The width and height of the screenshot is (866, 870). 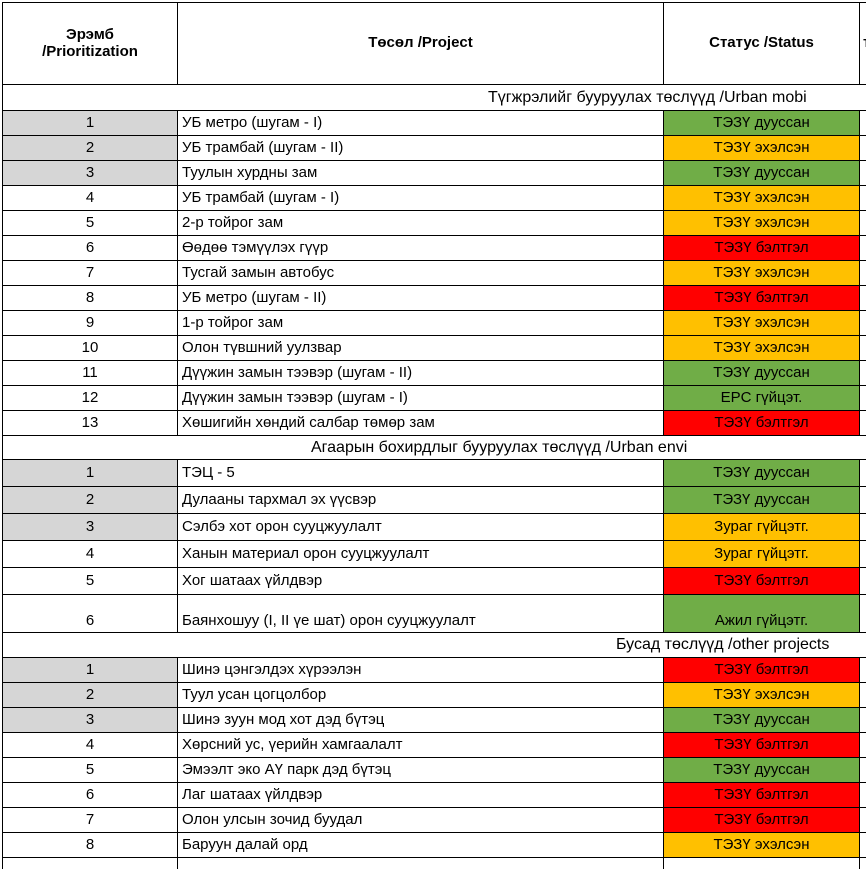 What do you see at coordinates (421, 373) in the screenshot?
I see `project-cell: Дүүжин замын тээвэр (шугам - II)` at bounding box center [421, 373].